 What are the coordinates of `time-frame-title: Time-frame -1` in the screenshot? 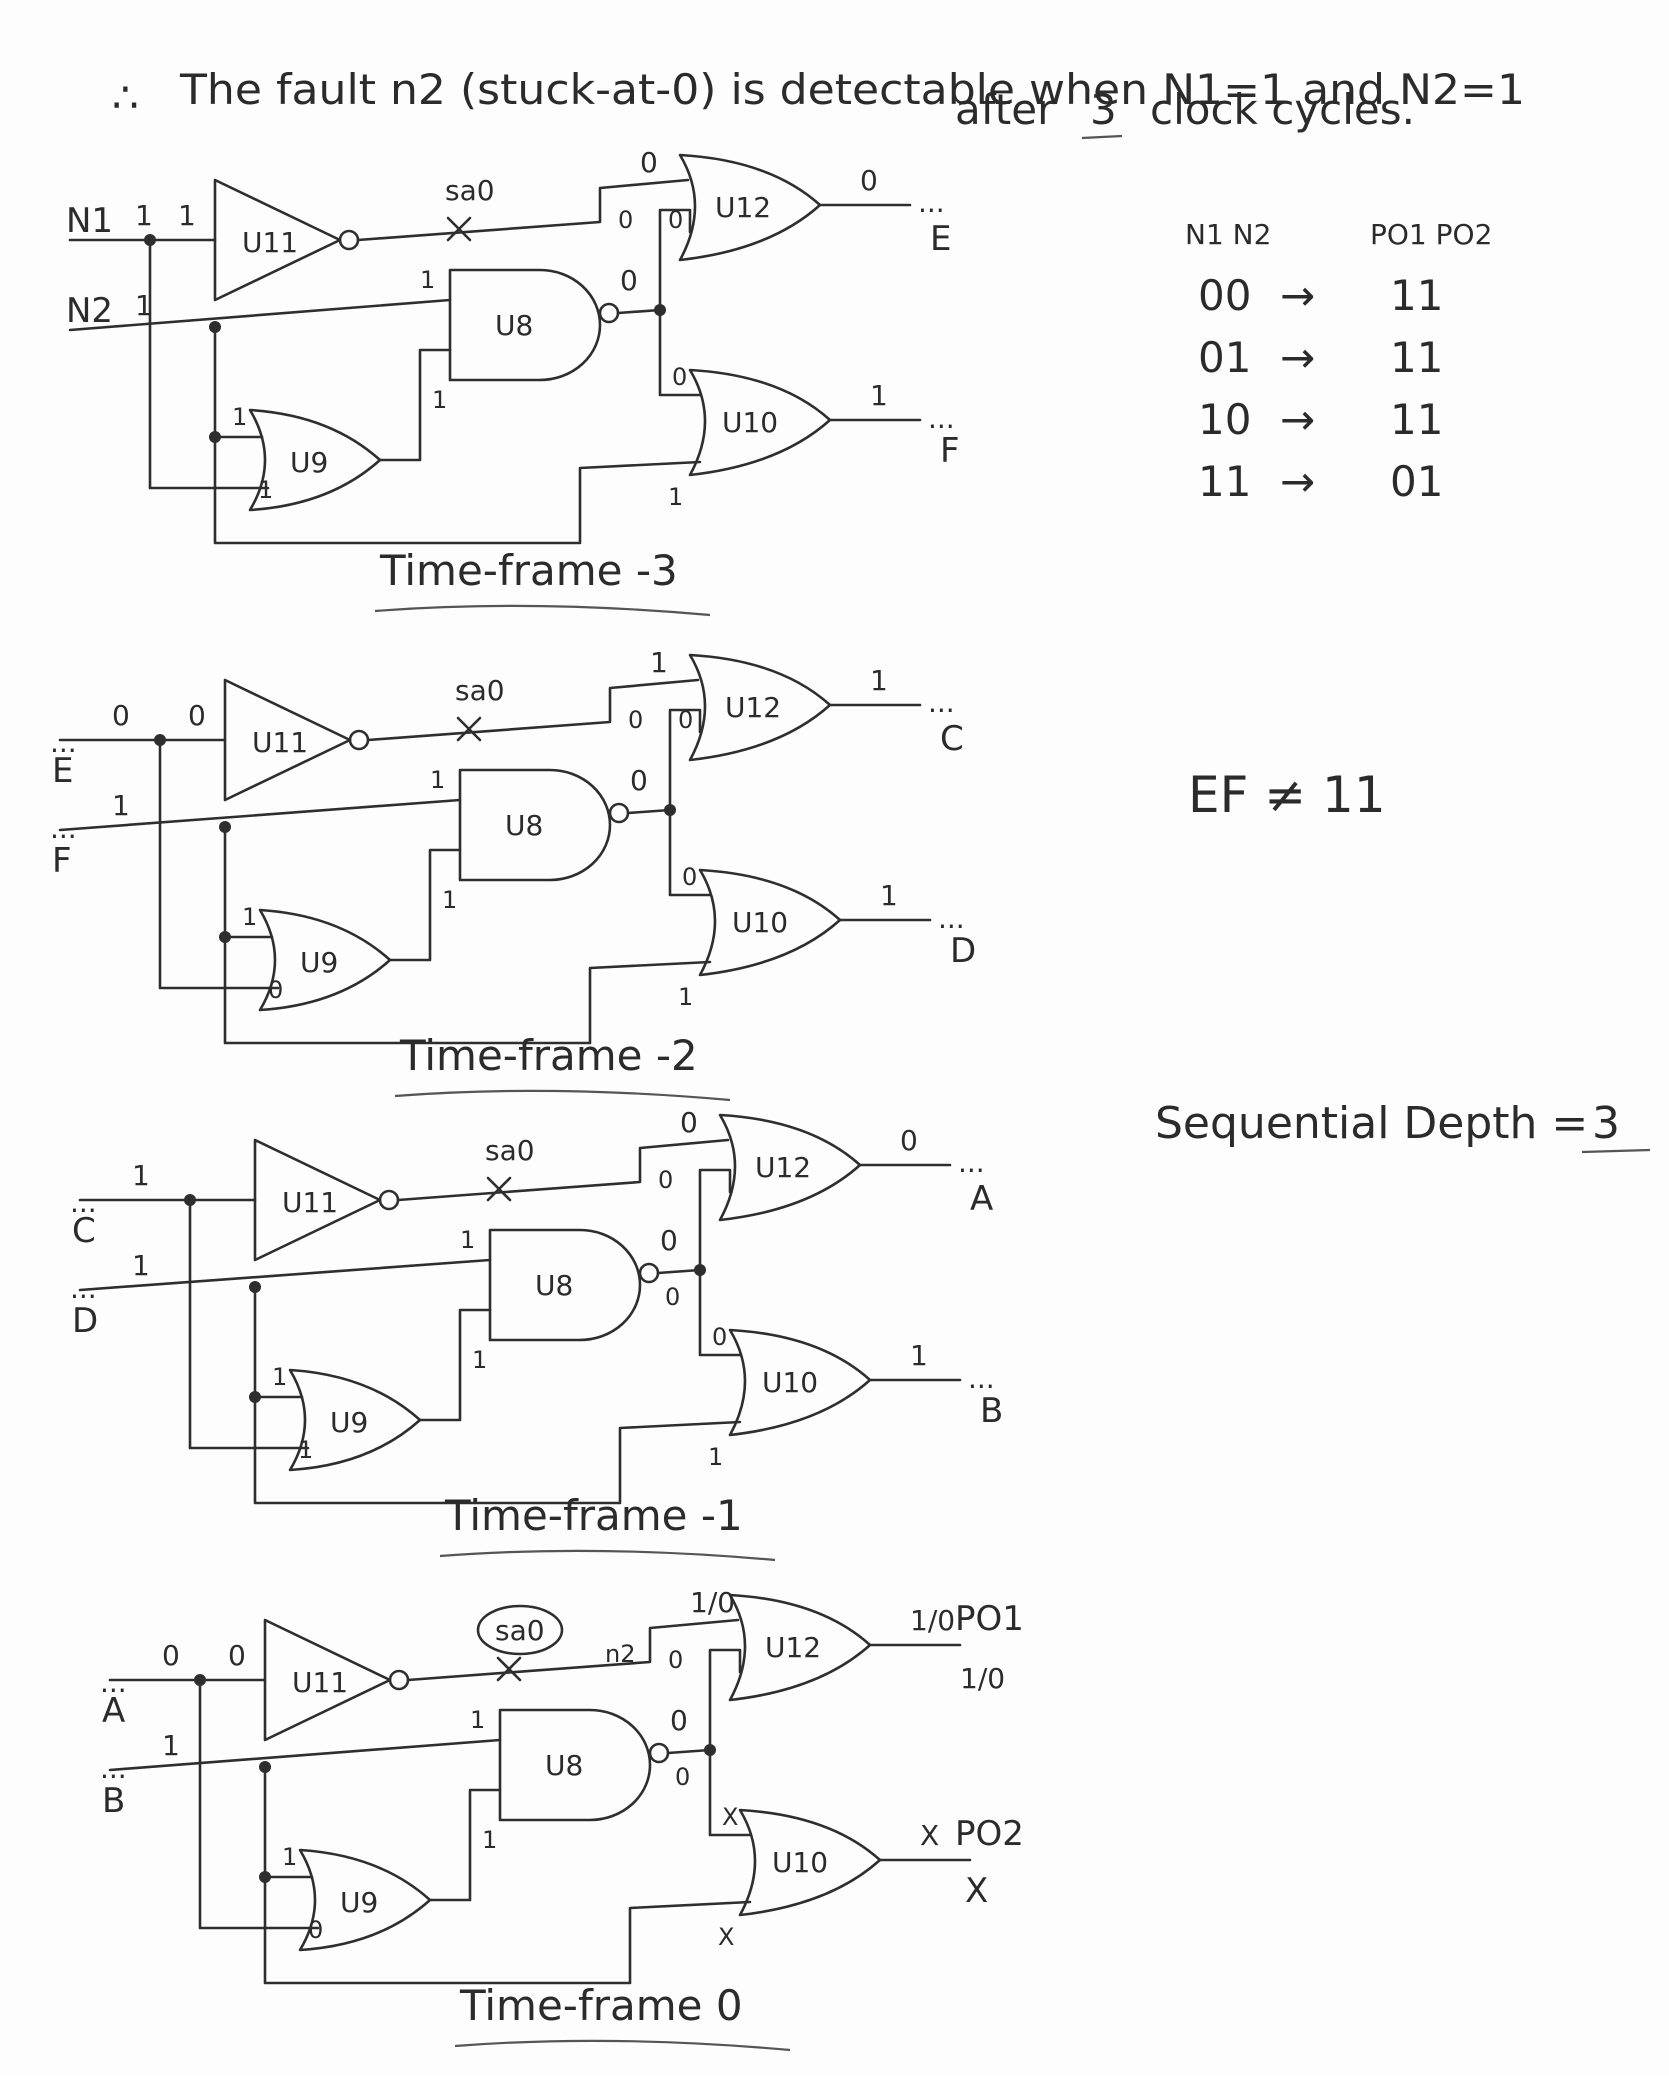 It's located at (593, 1515).